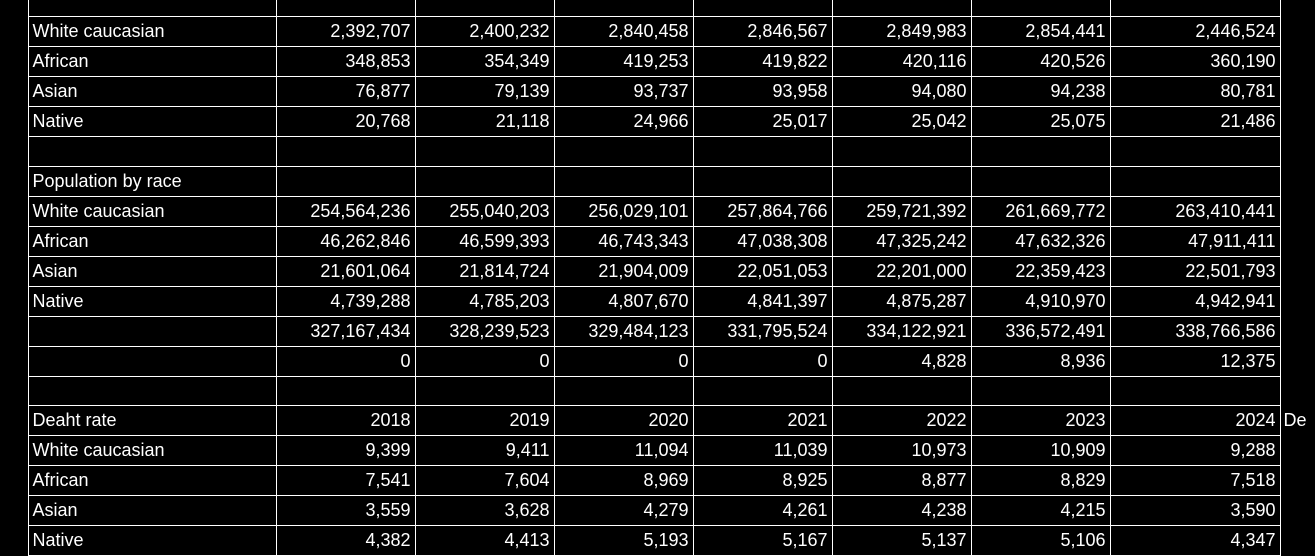  Describe the element at coordinates (1041, 92) in the screenshot. I see `value-cell: 94,238` at that location.